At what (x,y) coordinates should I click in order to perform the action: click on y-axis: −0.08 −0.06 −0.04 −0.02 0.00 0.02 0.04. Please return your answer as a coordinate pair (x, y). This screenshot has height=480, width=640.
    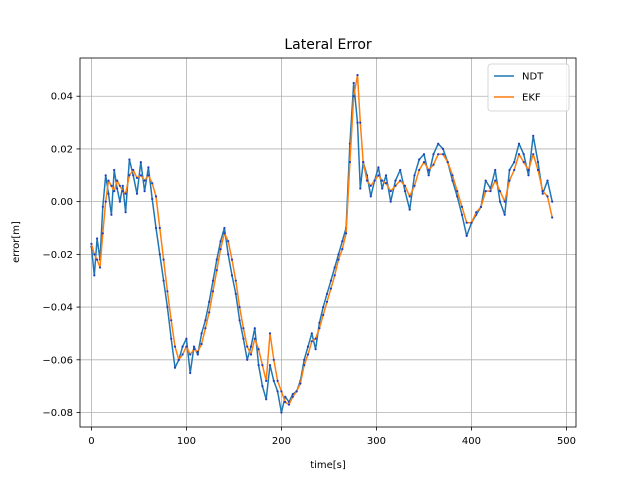
    Looking at the image, I should click on (61, 255).